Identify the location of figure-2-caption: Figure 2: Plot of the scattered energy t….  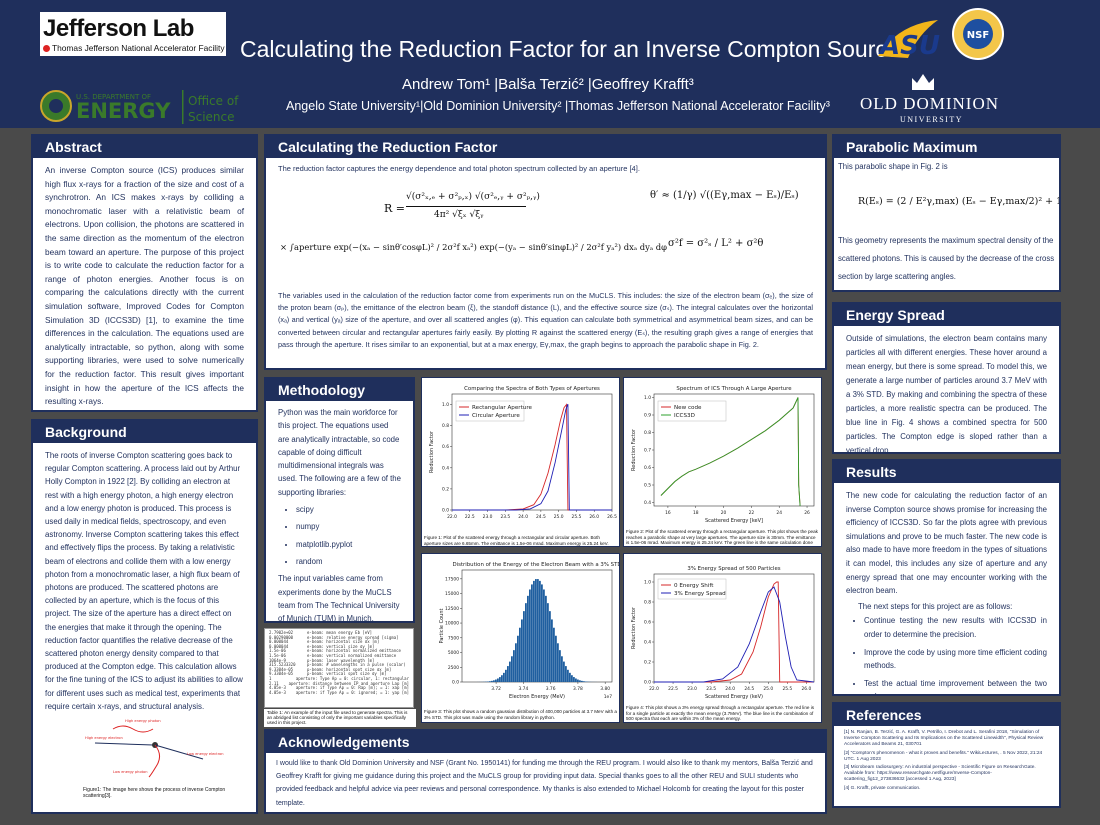
(722, 537).